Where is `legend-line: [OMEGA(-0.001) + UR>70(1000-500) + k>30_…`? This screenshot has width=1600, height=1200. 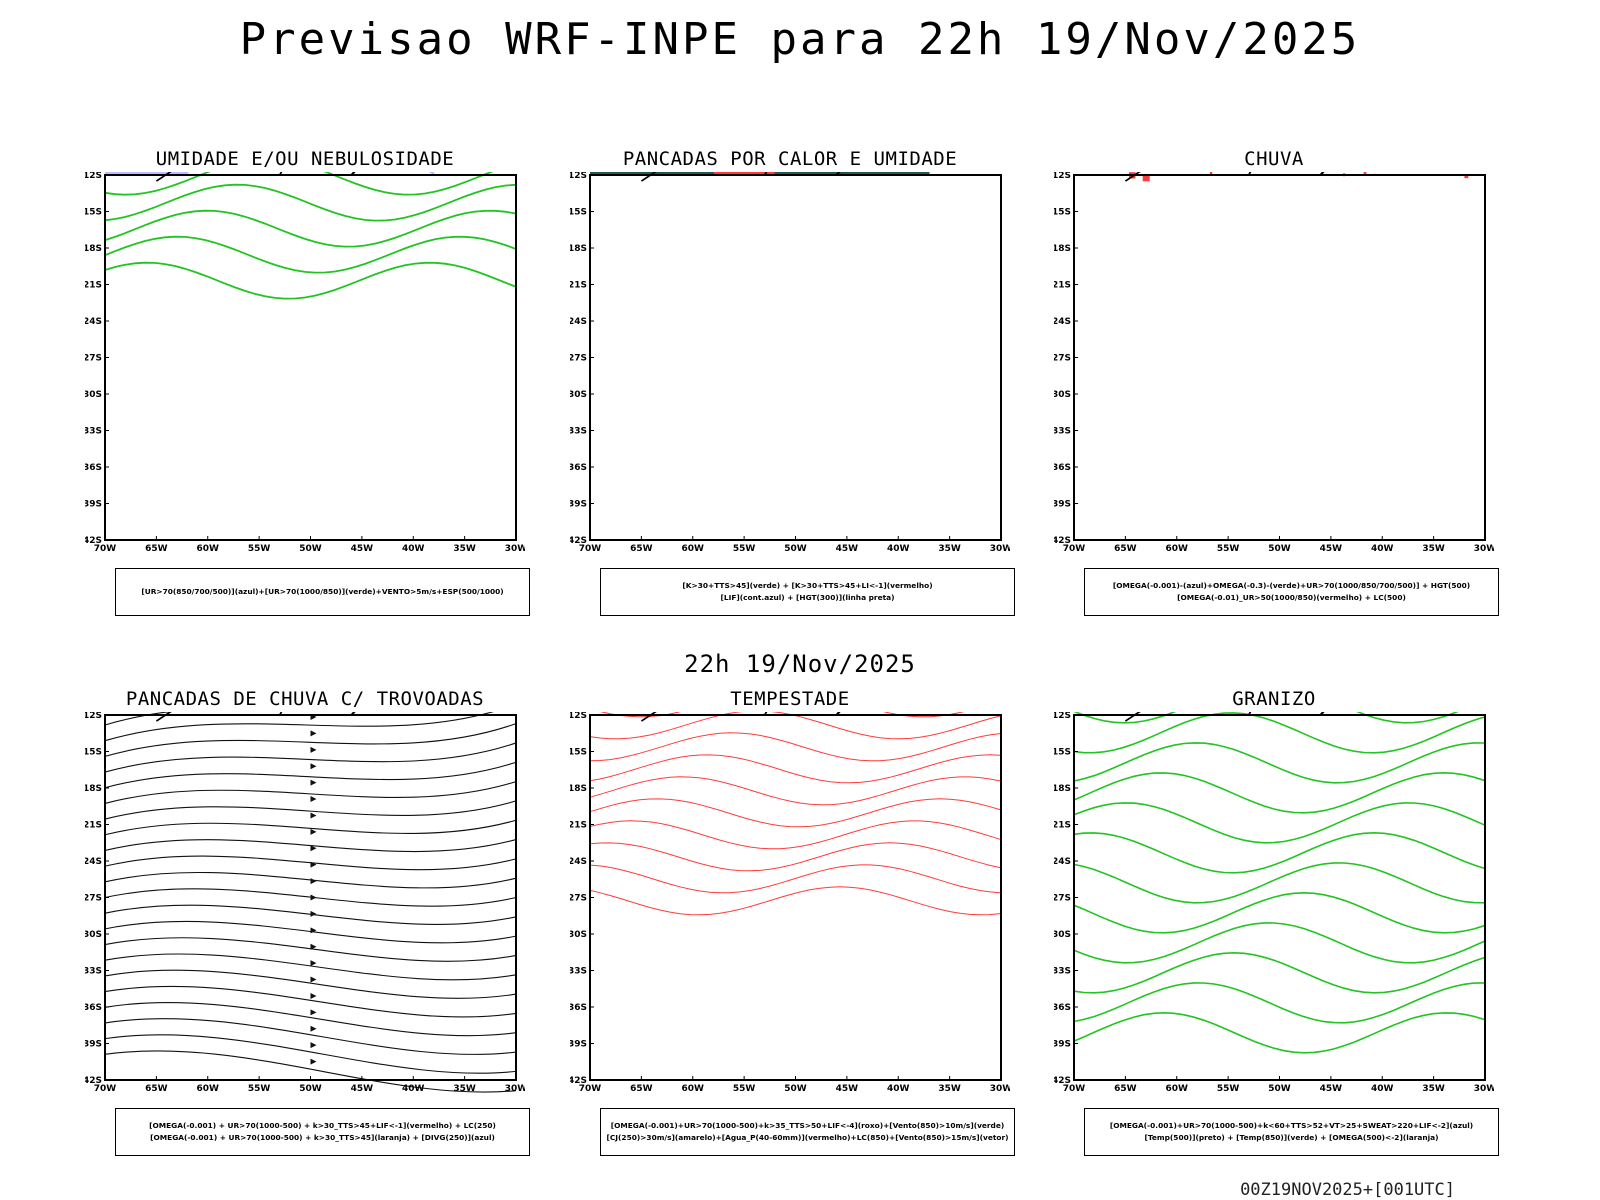 legend-line: [OMEGA(-0.001) + UR>70(1000-500) + k>30_… is located at coordinates (322, 1137).